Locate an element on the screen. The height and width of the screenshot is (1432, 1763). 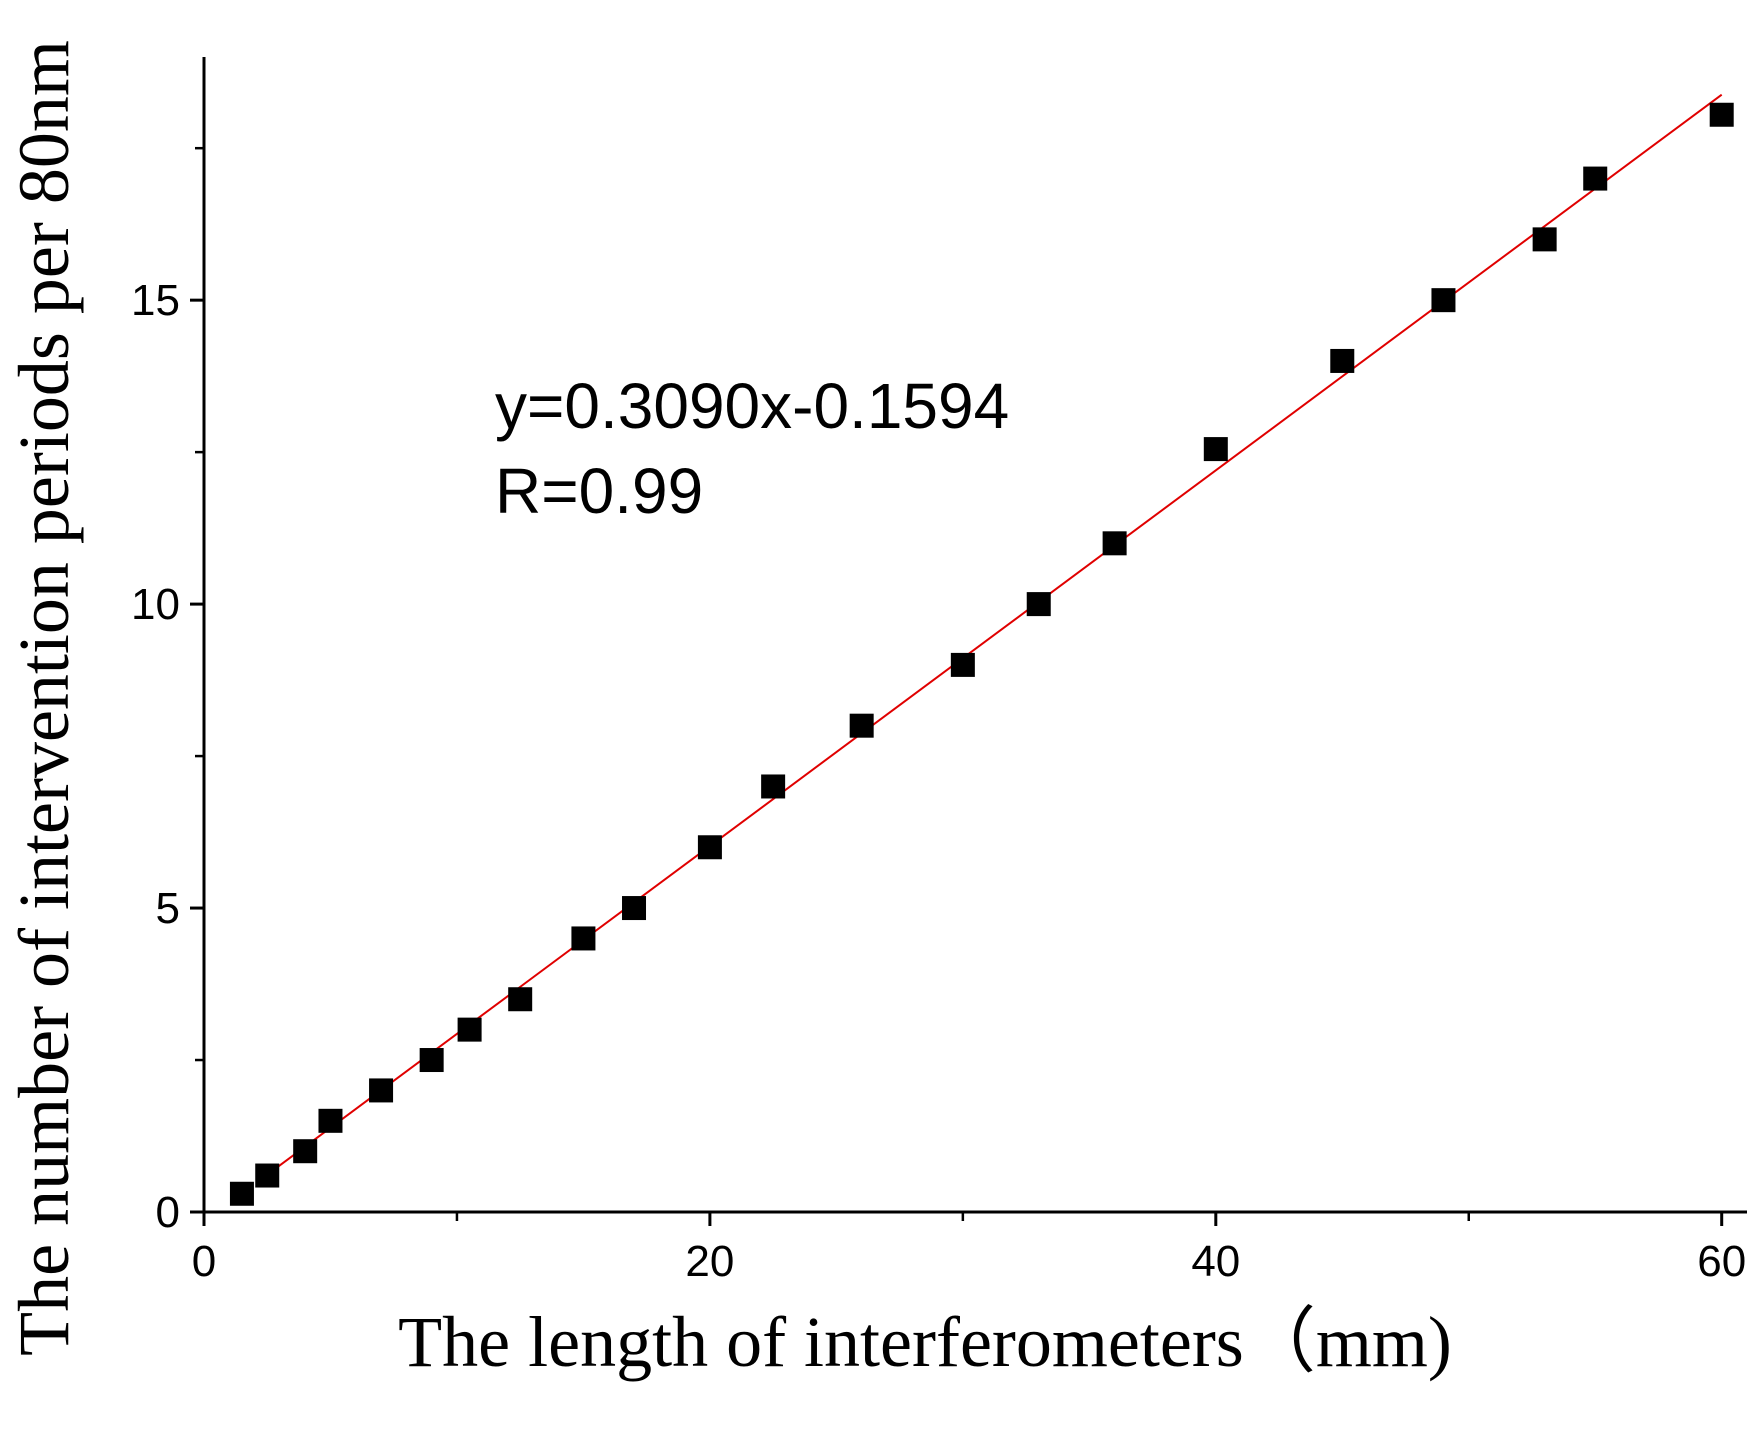
fit-equation: y=0.3090x-0.1594 is located at coordinates (752, 406).